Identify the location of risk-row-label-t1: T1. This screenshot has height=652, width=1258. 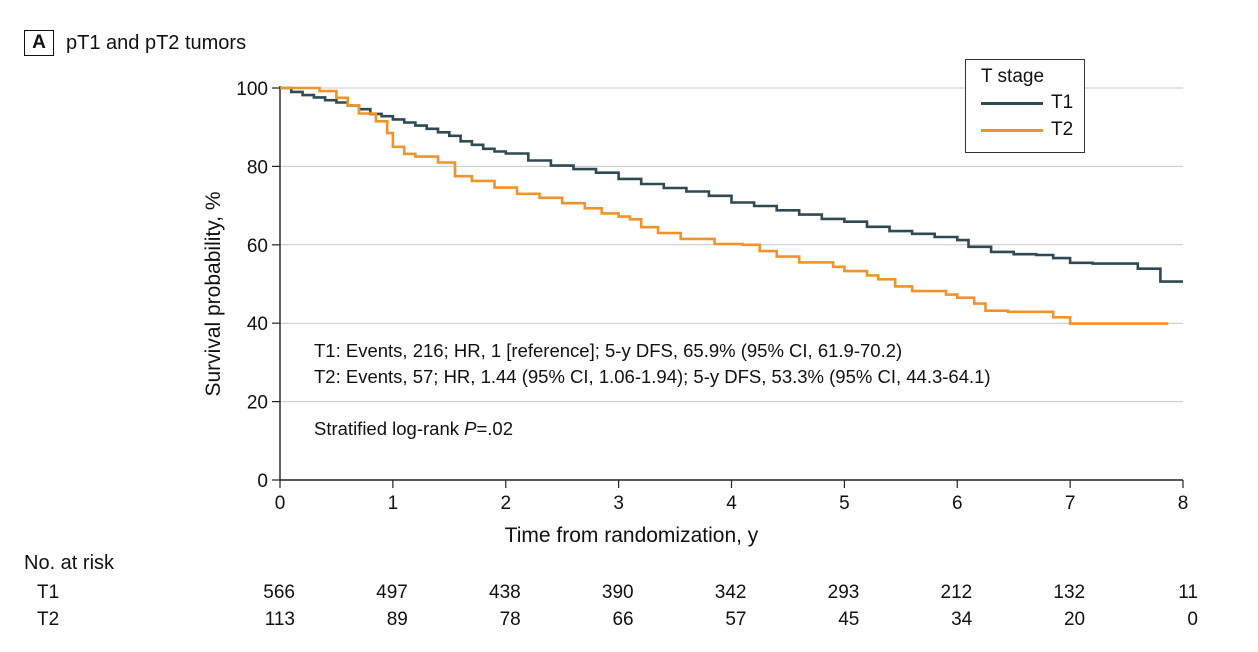
(48, 592).